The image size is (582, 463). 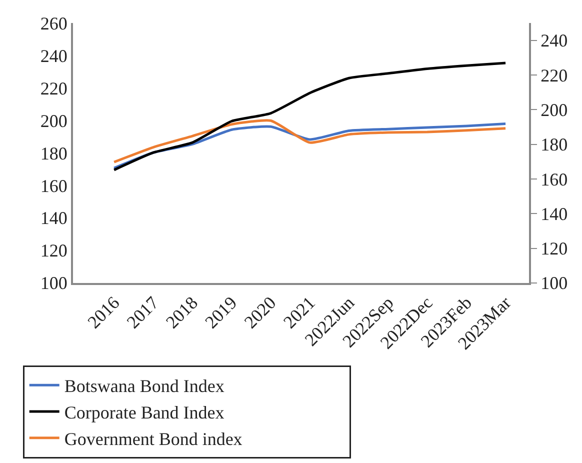 What do you see at coordinates (554, 110) in the screenshot?
I see `y2-tick-label: 200` at bounding box center [554, 110].